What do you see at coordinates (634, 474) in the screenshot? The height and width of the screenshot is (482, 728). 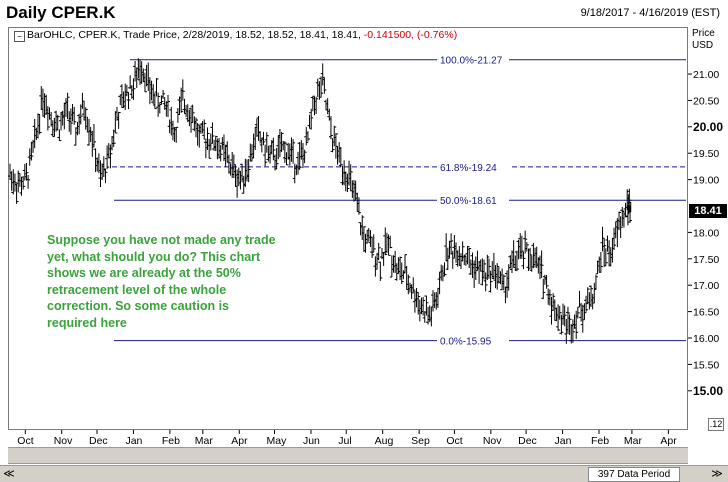 I see `data-period-field: 397 Data Period` at bounding box center [634, 474].